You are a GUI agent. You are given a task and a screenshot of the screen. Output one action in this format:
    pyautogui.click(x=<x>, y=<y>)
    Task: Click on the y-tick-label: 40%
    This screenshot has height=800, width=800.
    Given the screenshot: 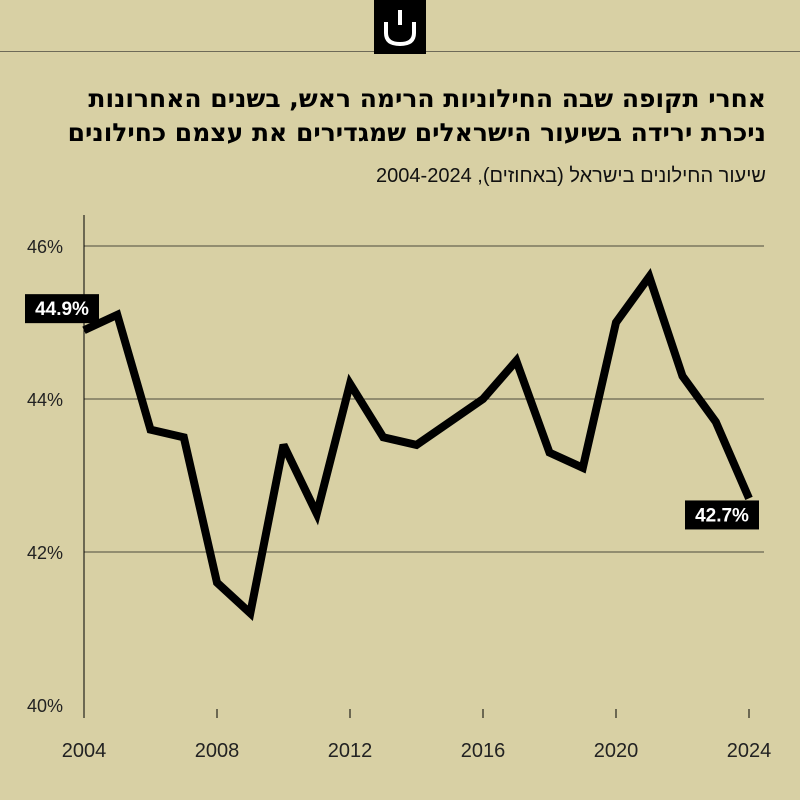 What is the action you would take?
    pyautogui.click(x=45, y=706)
    